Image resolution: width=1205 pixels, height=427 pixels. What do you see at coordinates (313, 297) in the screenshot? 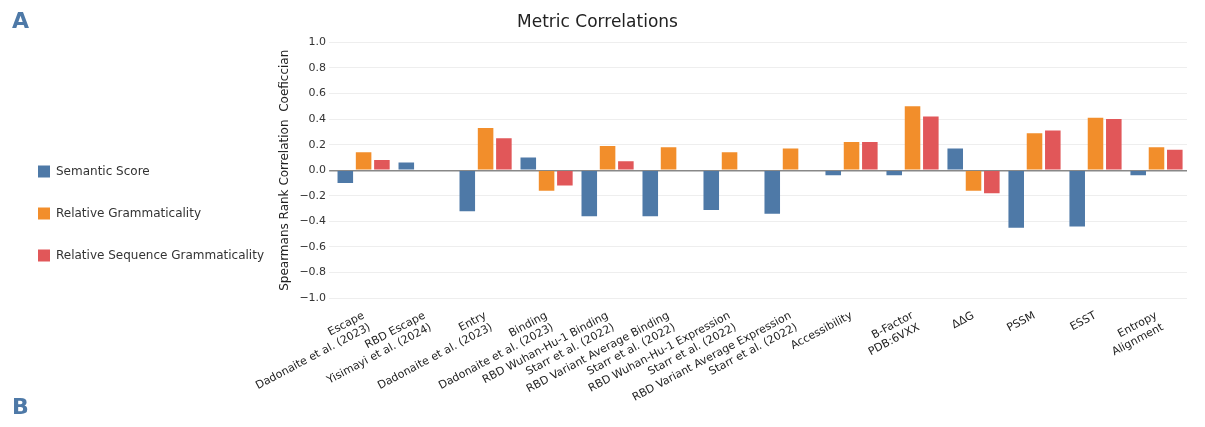
I see `y-tick-label: −1.0` at bounding box center [313, 297].